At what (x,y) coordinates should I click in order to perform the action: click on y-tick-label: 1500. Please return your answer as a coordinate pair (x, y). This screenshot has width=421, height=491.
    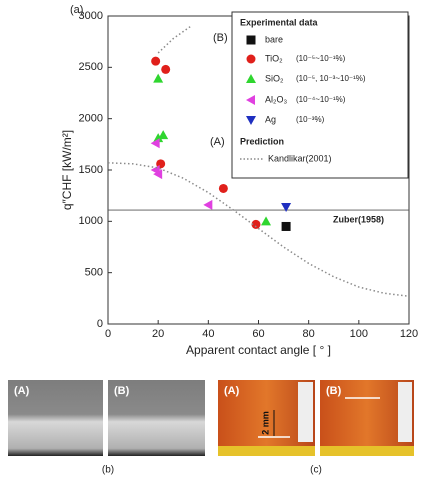
    Looking at the image, I should click on (91, 170).